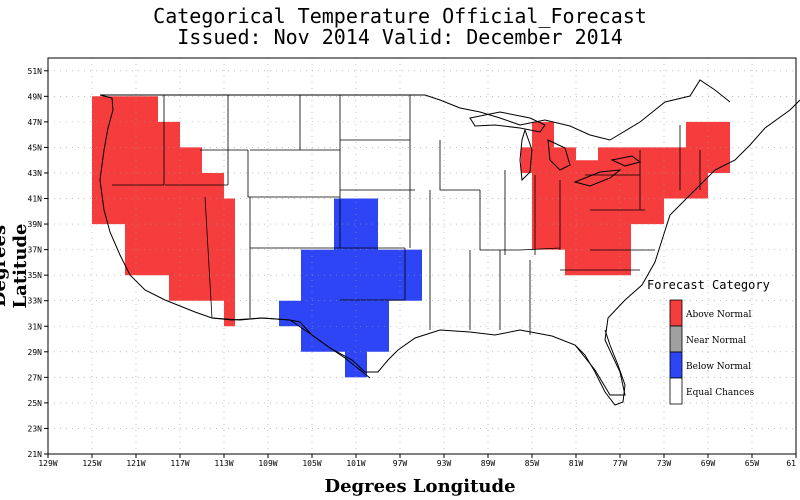  What do you see at coordinates (35, 173) in the screenshot?
I see `y-tick-label-11: 43N` at bounding box center [35, 173].